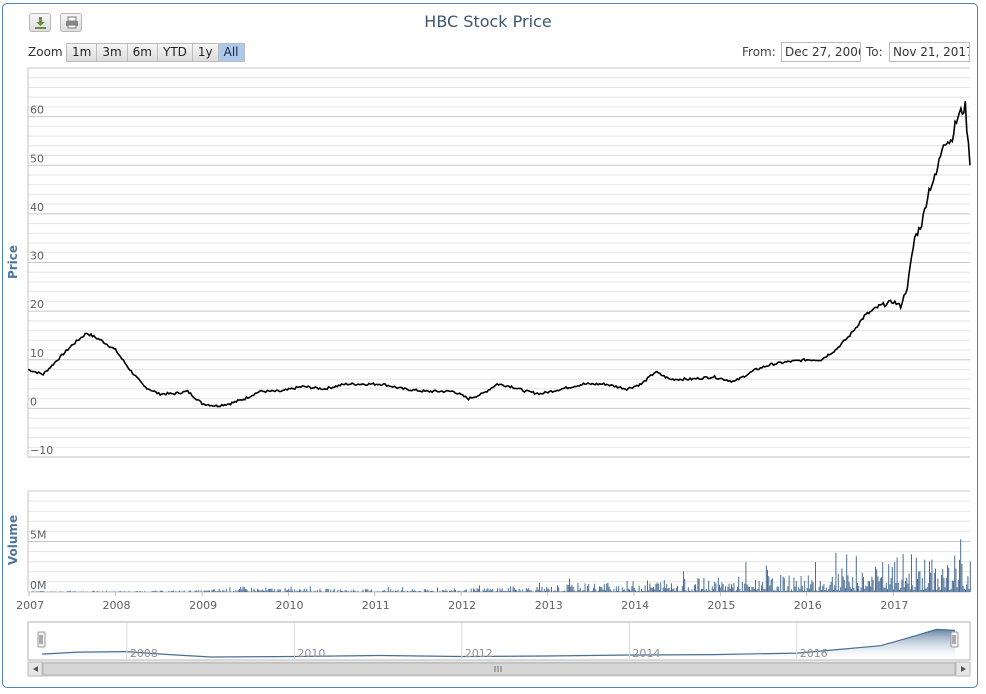 This screenshot has height=694, width=986. Describe the element at coordinates (37, 207) in the screenshot. I see `y-tick-label: 40` at that location.